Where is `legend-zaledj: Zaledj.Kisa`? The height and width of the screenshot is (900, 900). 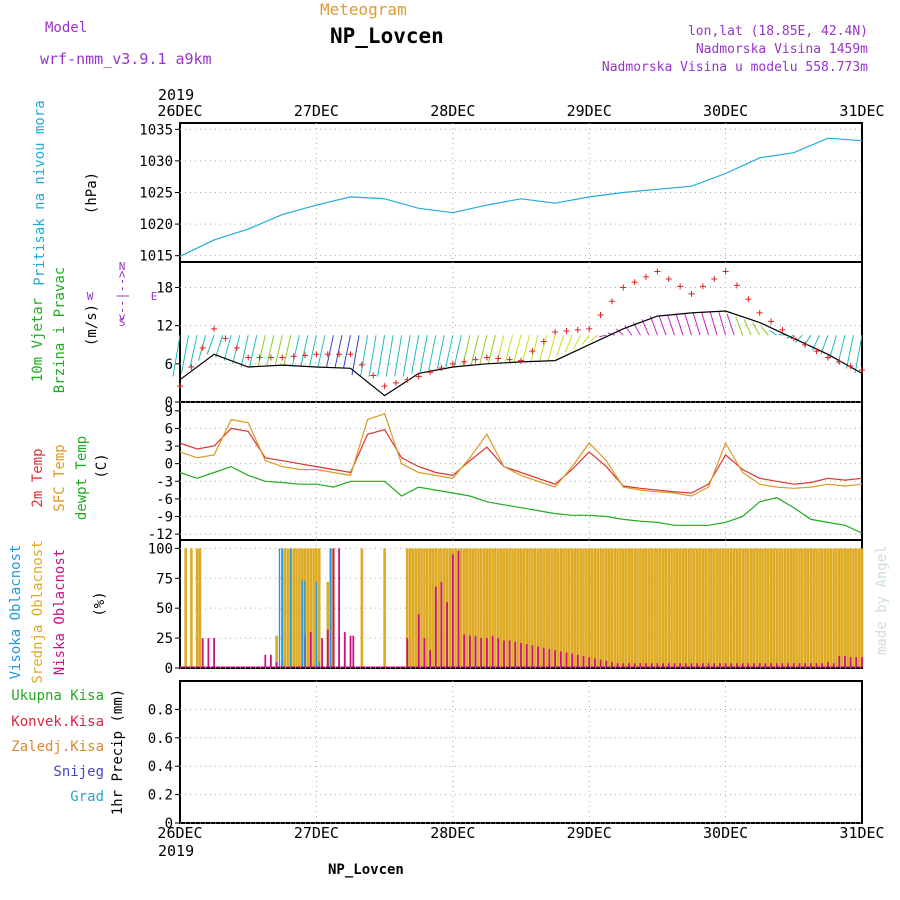 legend-zaledj: Zaledj.Kisa is located at coordinates (57, 747).